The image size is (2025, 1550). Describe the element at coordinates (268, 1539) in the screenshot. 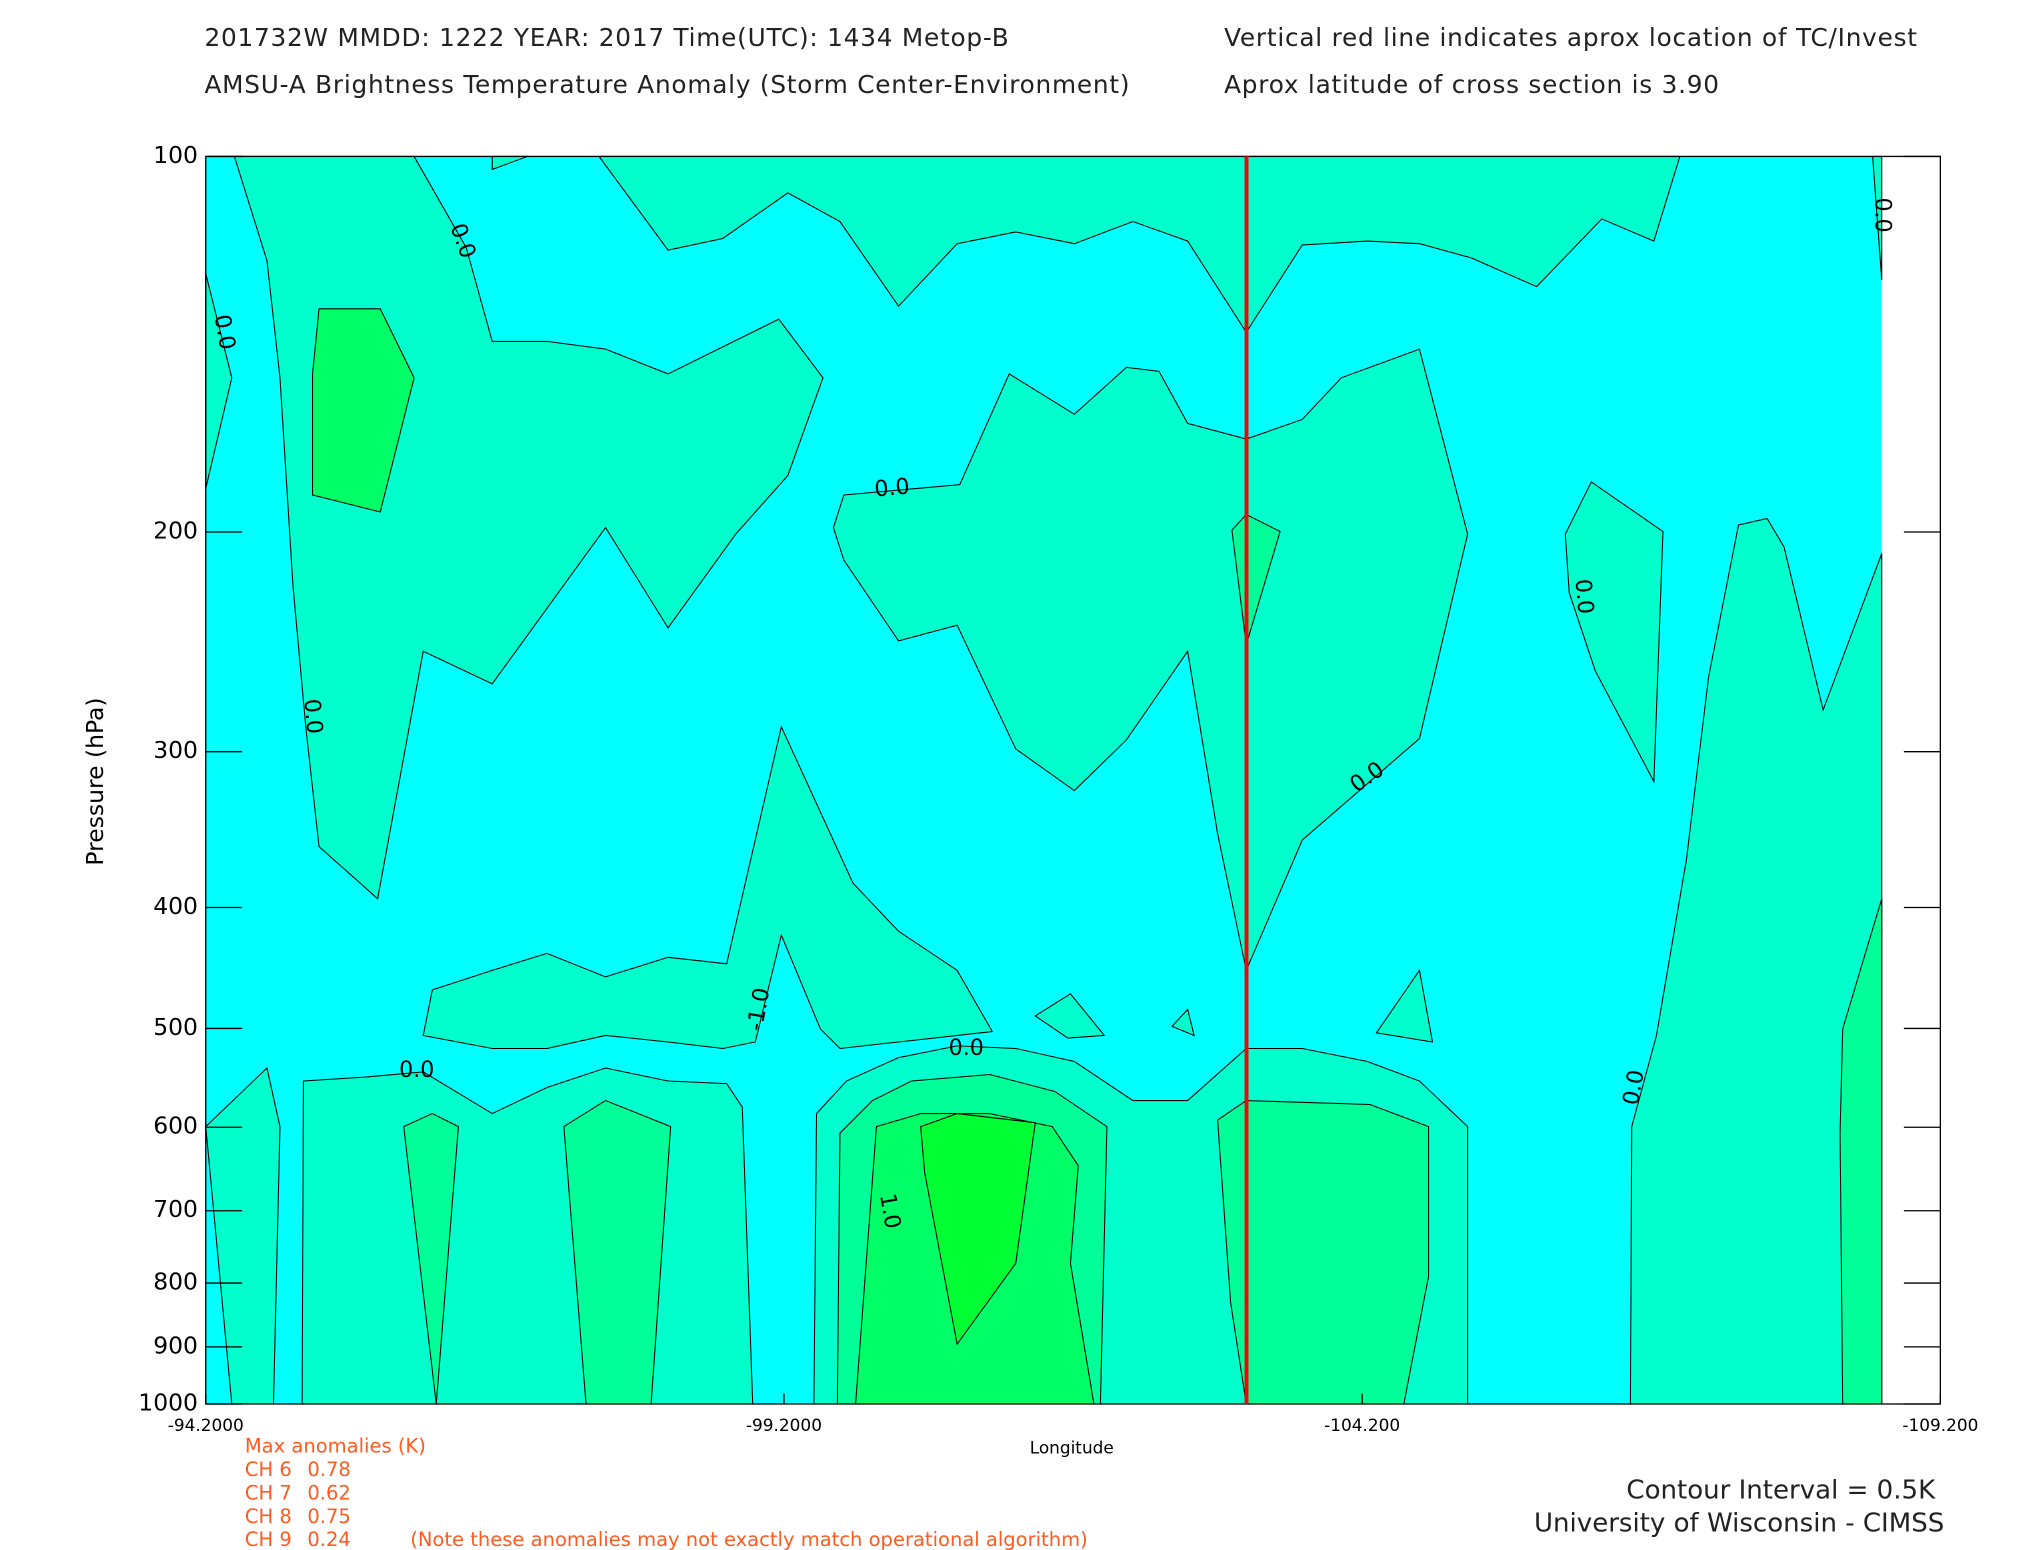

I see `channel-name: CH 9` at that location.